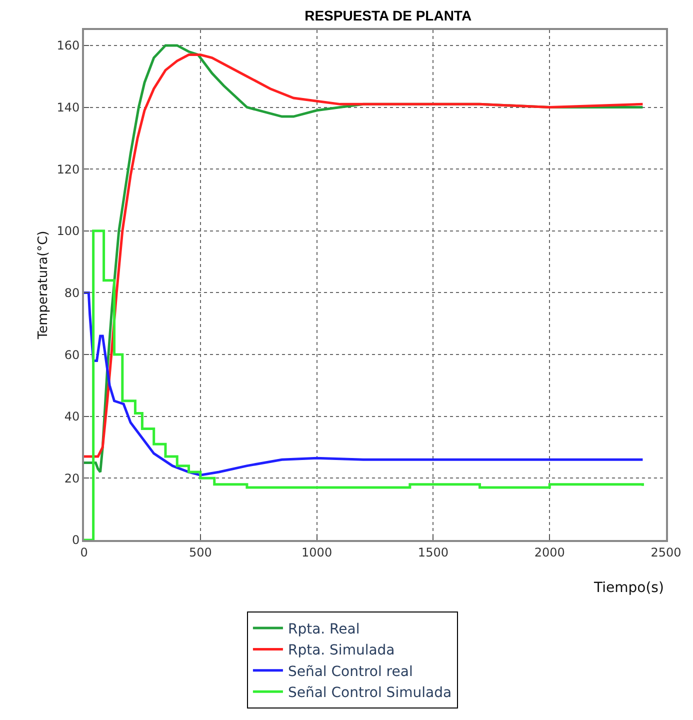 This screenshot has height=720, width=693. Describe the element at coordinates (72, 417) in the screenshot. I see `y-tick-label: 40` at that location.